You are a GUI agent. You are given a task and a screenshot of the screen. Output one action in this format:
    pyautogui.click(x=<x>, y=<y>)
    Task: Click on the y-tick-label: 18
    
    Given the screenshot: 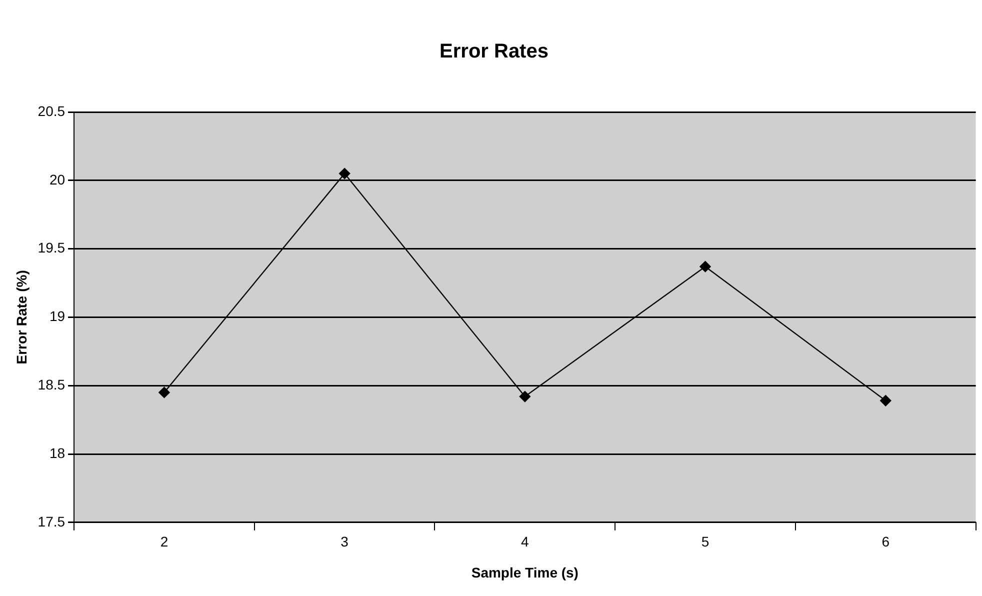 What is the action you would take?
    pyautogui.click(x=57, y=452)
    